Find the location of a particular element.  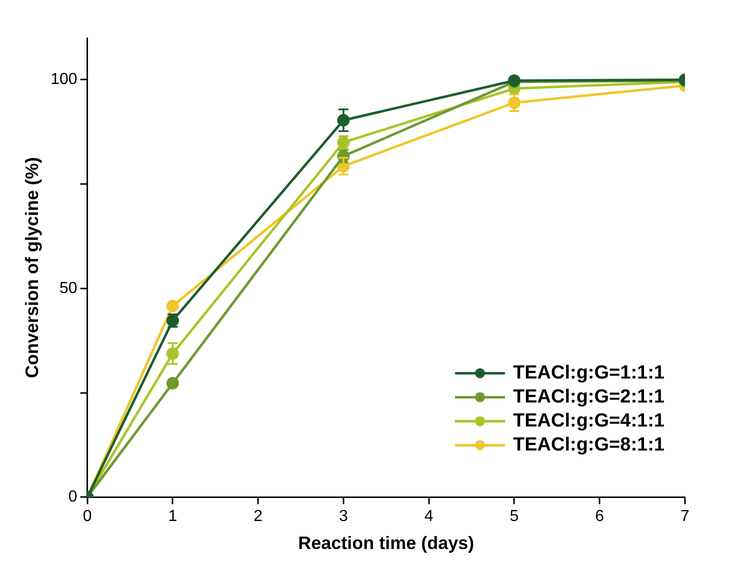

x-tick-label: 1 is located at coordinates (173, 517).